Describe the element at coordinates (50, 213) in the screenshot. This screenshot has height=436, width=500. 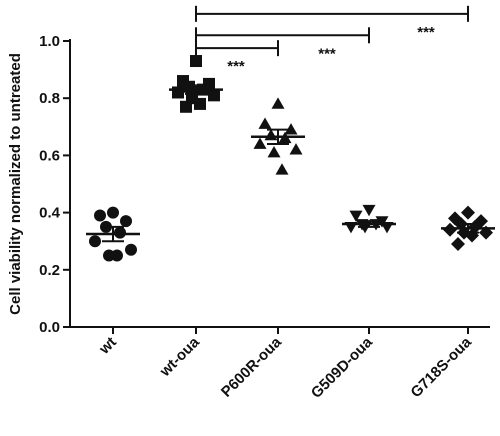
I see `y-tick-label: 0.4` at that location.